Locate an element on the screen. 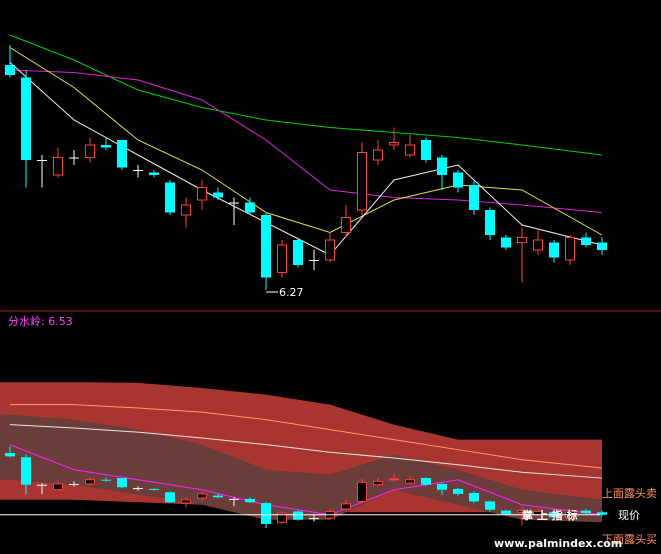  brand: 掌 上 指 标 is located at coordinates (550, 515).